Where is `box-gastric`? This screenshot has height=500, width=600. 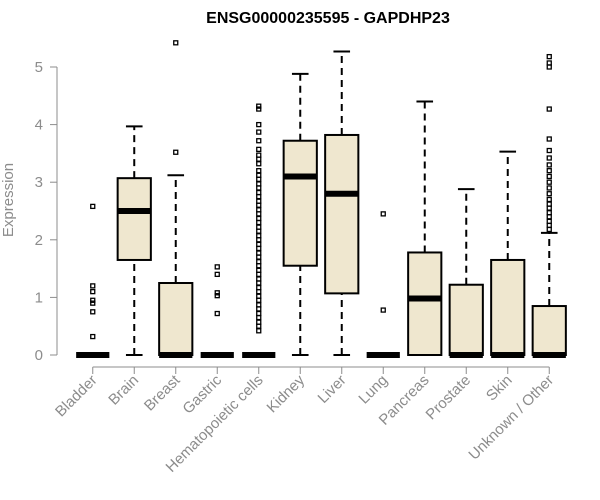
box-gastric is located at coordinates (217, 311).